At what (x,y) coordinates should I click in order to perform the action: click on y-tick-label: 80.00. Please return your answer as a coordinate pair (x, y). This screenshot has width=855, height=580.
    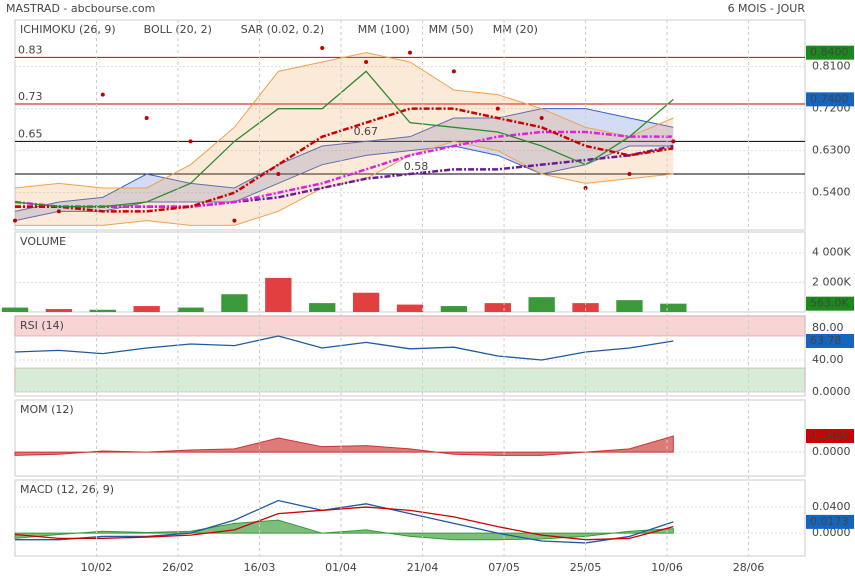
    Looking at the image, I should click on (828, 327).